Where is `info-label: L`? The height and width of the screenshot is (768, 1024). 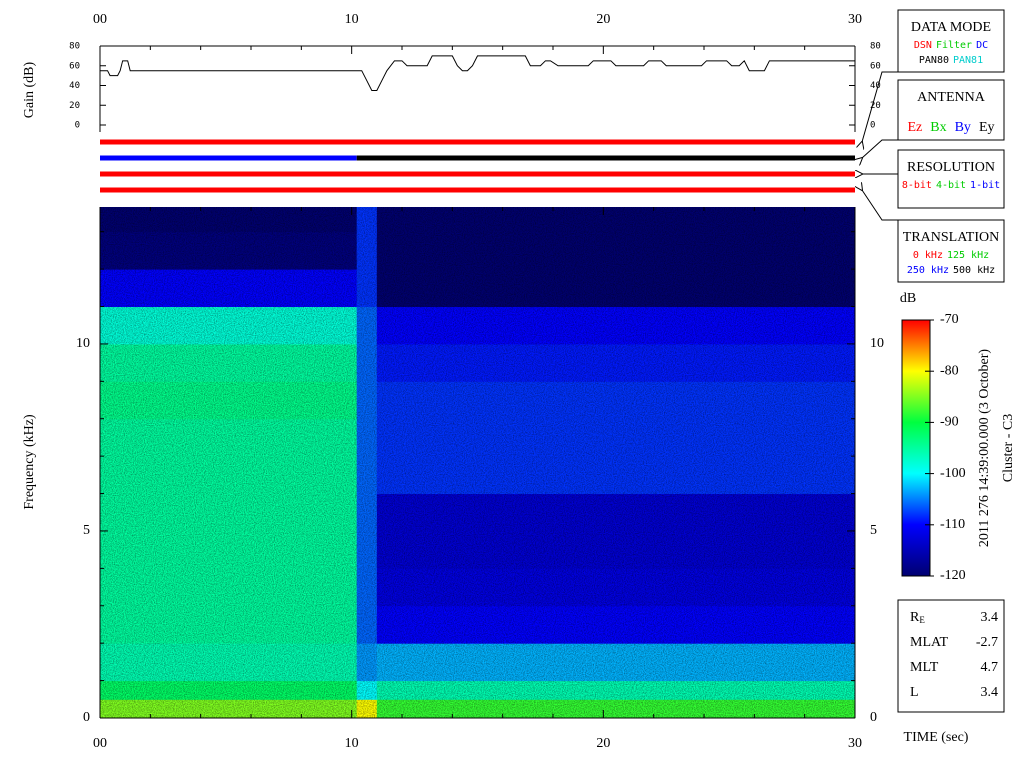 info-label: L is located at coordinates (914, 692).